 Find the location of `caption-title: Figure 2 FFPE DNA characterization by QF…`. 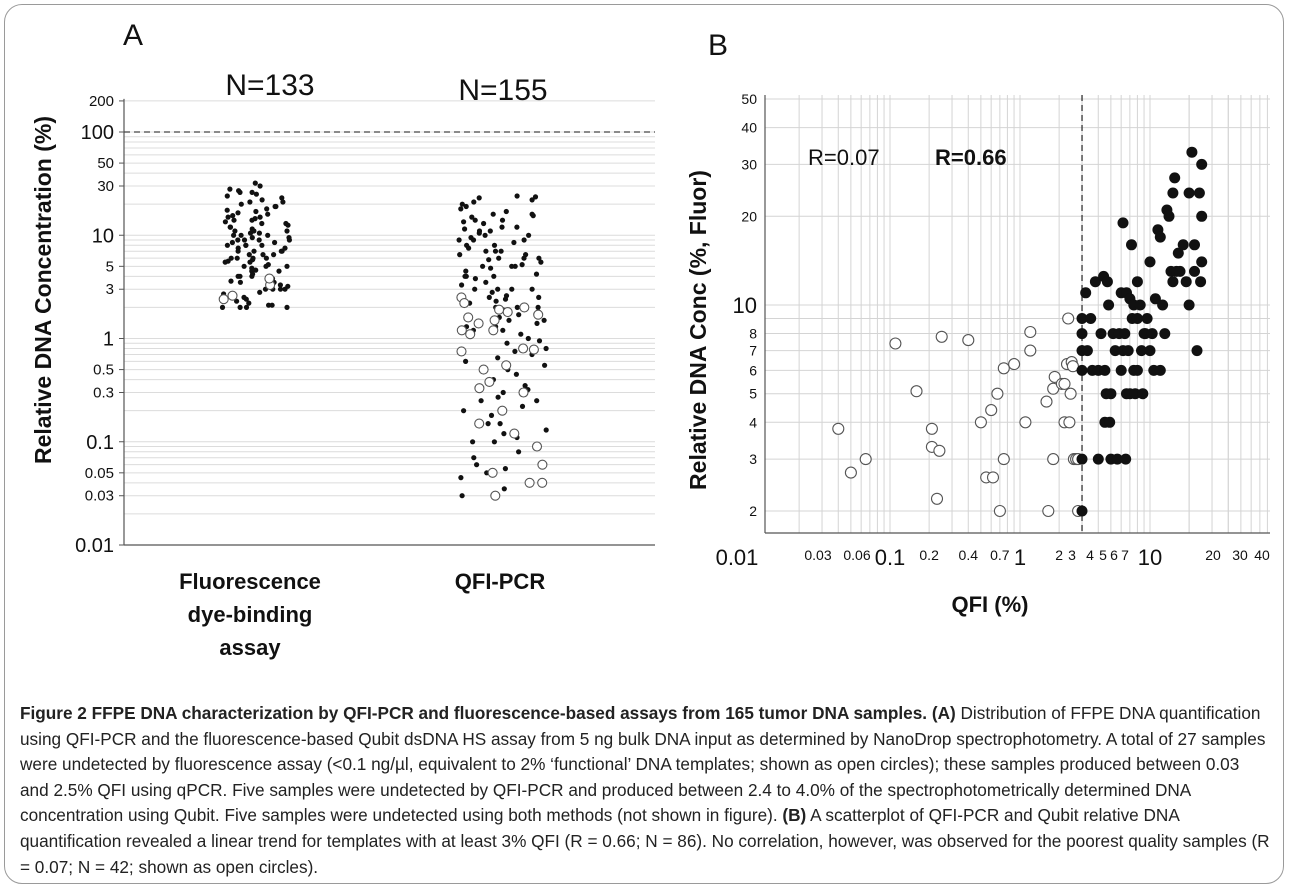

caption-title: Figure 2 FFPE DNA characterization by QF… is located at coordinates (474, 713).